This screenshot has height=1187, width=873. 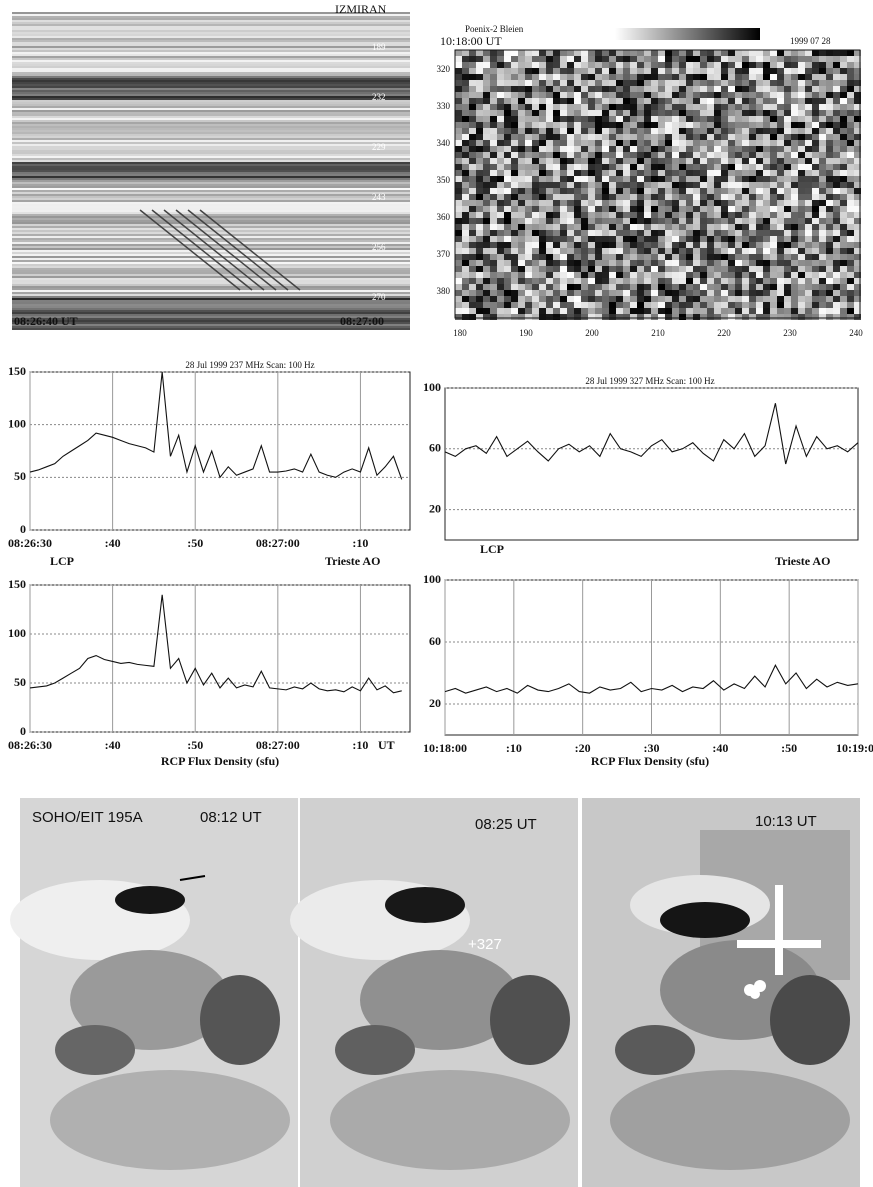 What do you see at coordinates (87, 817) in the screenshot?
I see `instrument-label: SOHO/EIT 195A` at bounding box center [87, 817].